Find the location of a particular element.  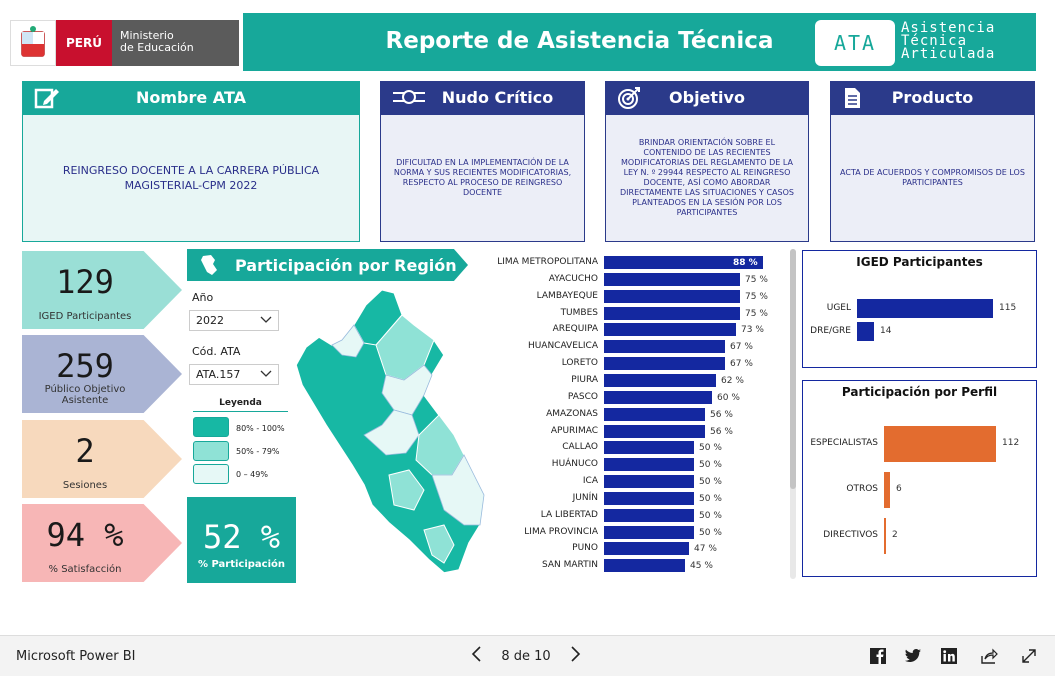

year-select: 2022 is located at coordinates (234, 320).